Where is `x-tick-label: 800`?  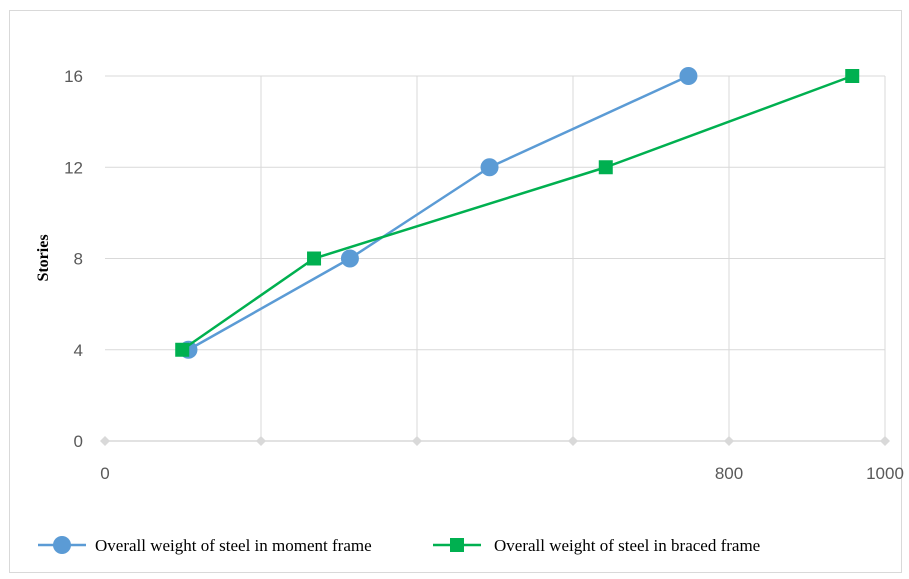
x-tick-label: 800 is located at coordinates (729, 473).